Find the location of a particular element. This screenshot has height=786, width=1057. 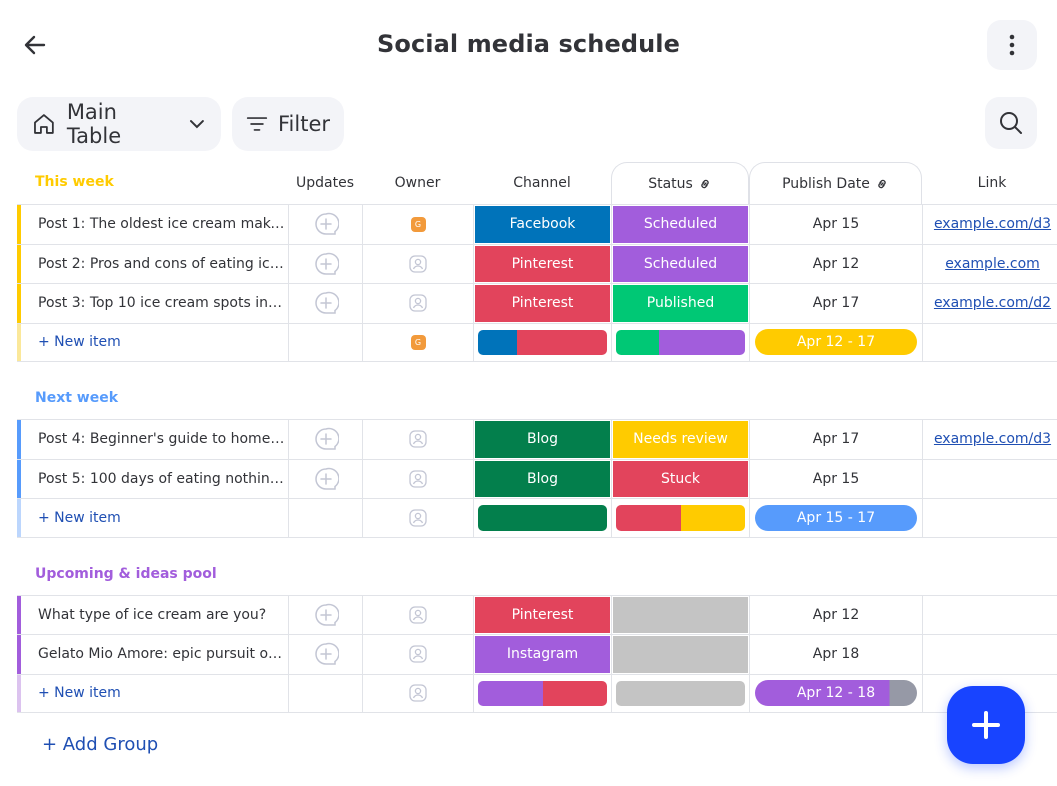

link-cell: example.com is located at coordinates (989, 263).